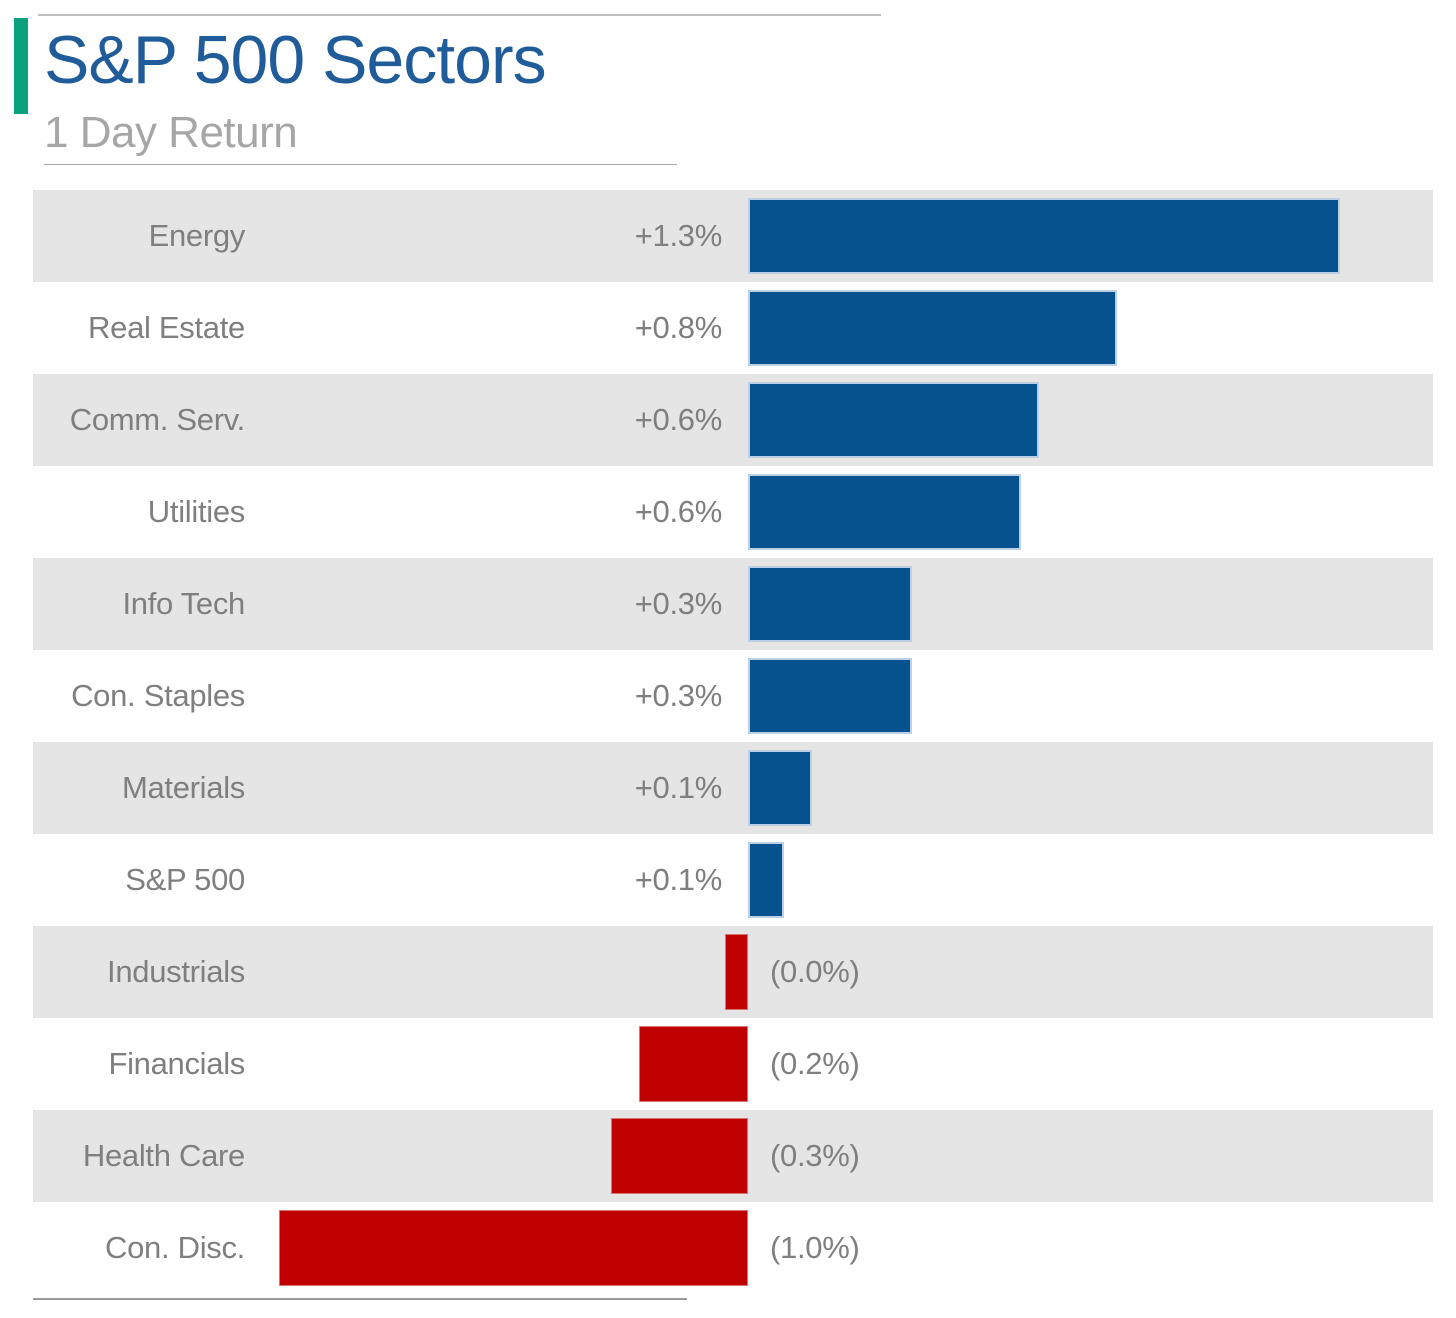 This screenshot has width=1456, height=1318. Describe the element at coordinates (815, 1247) in the screenshot. I see `value-label: (1.0%)` at that location.